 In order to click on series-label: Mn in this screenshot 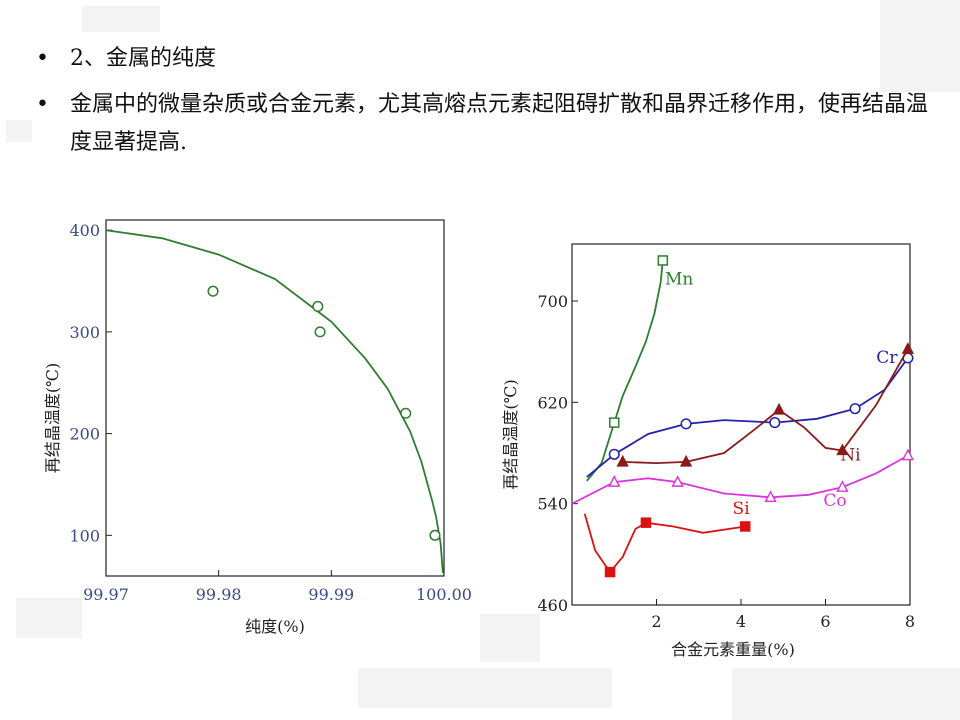, I will do `click(679, 280)`.